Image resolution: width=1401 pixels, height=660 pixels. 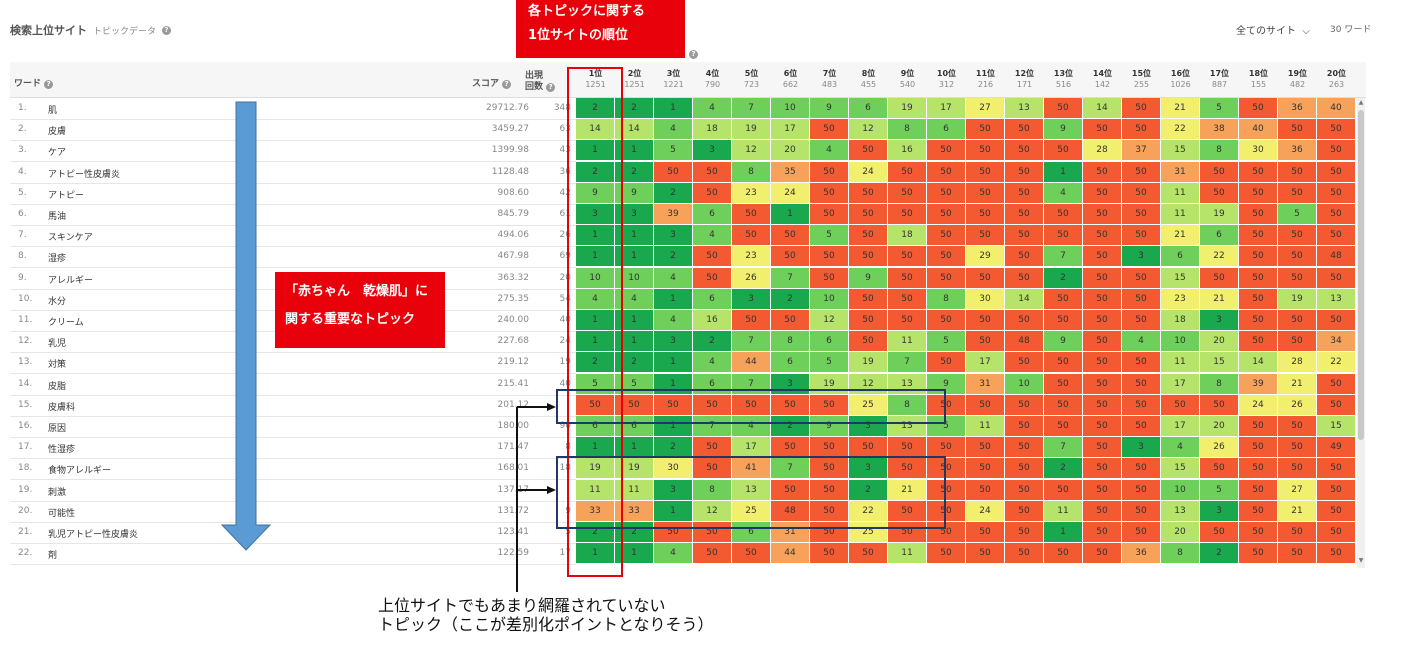 What do you see at coordinates (868, 79) in the screenshot?
I see `rank-header: 8位 455` at bounding box center [868, 79].